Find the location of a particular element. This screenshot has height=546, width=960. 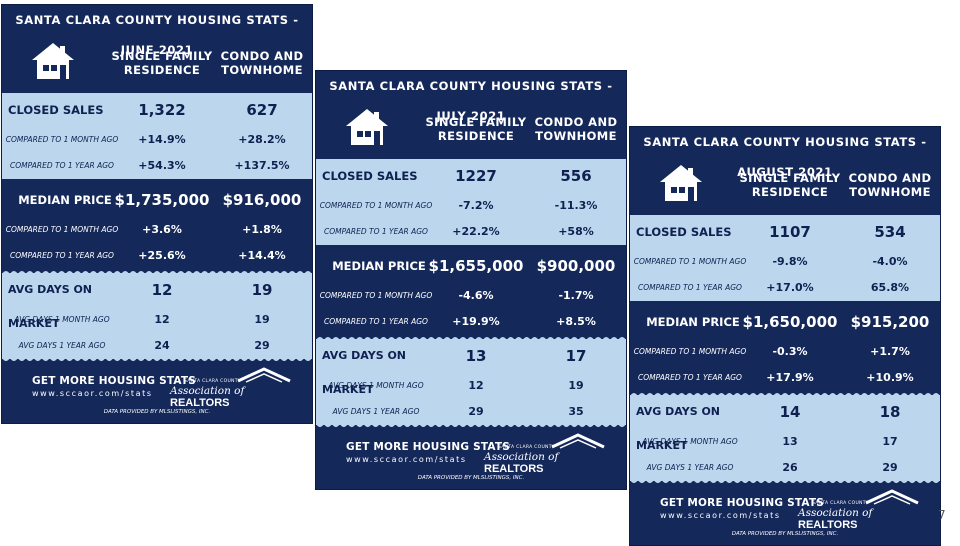

sfr-value: +19.9% is located at coordinates (476, 321).